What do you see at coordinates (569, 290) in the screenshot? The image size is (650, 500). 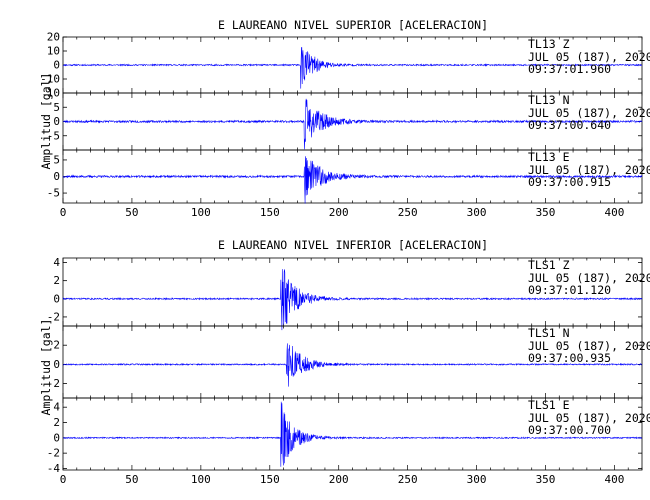 I see `station-time-label: 09:37:01.120` at bounding box center [569, 290].